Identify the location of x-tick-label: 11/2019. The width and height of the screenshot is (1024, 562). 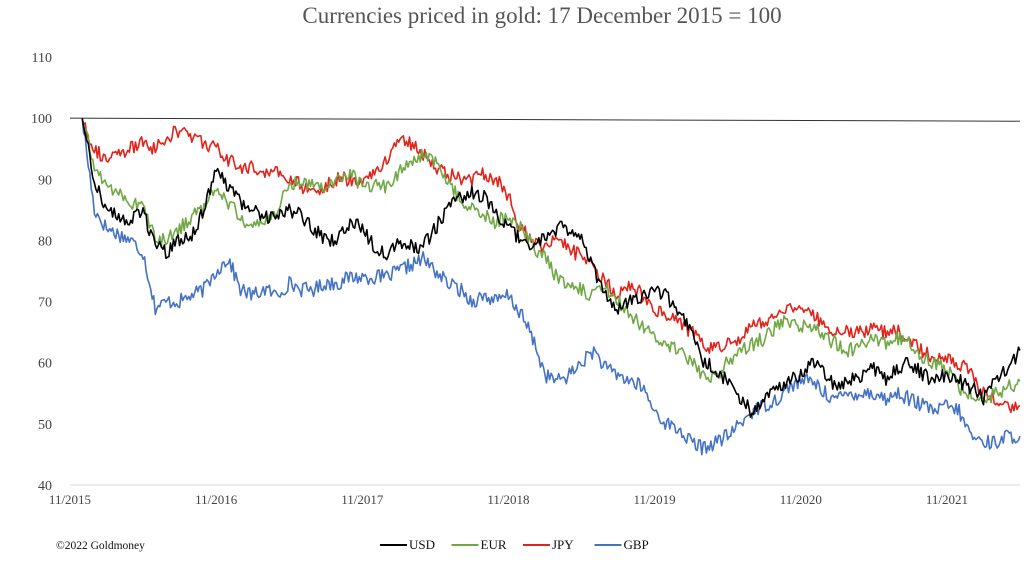
(655, 499).